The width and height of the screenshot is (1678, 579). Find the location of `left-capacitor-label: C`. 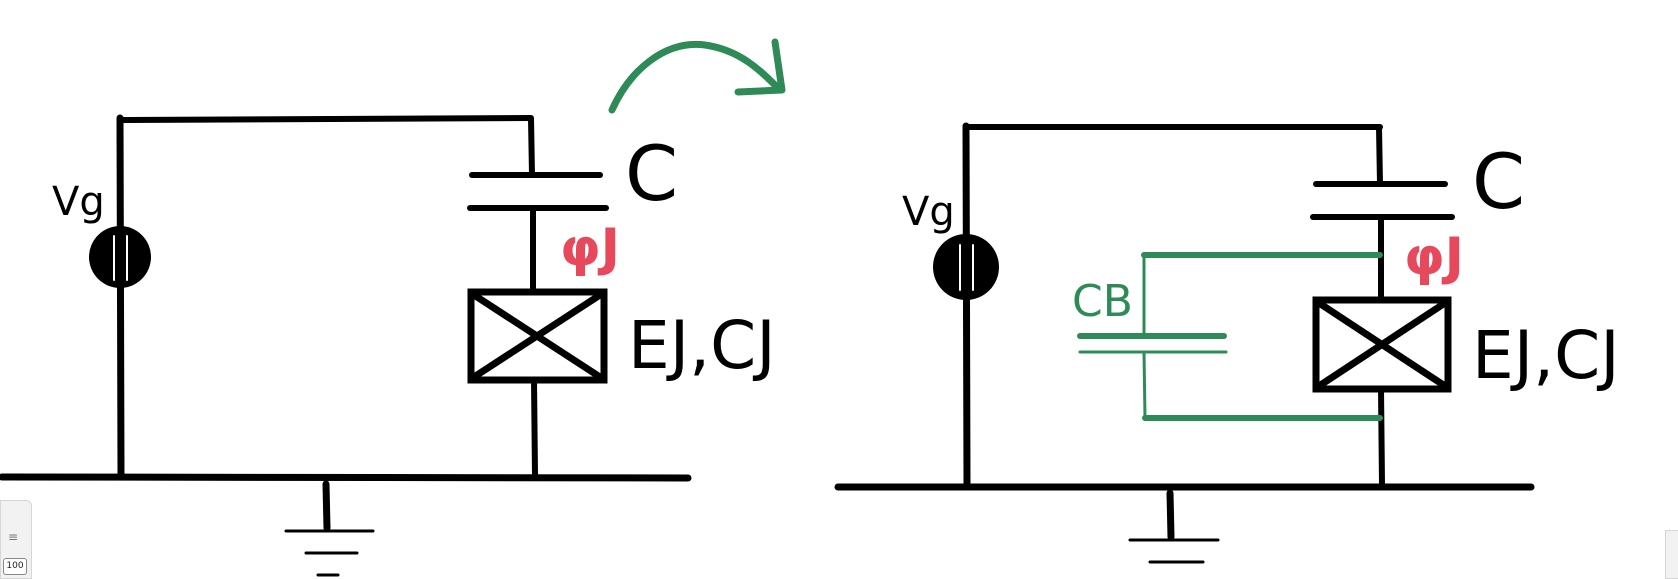

left-capacitor-label: C is located at coordinates (651, 173).